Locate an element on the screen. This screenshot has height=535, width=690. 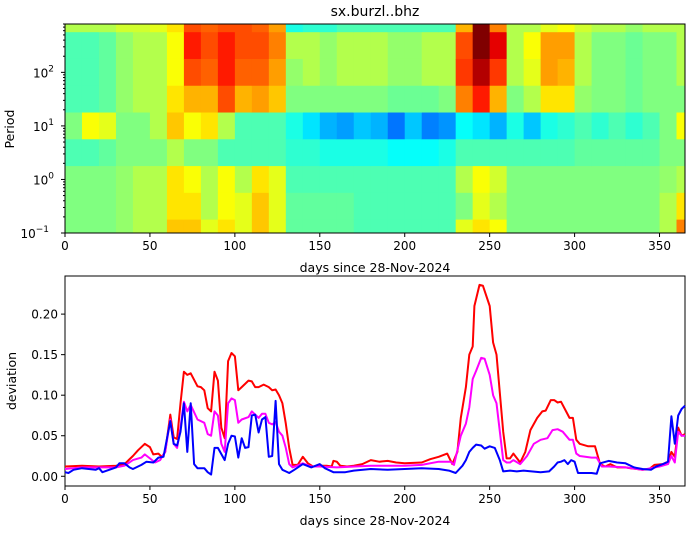
x-tick-label: 250 is located at coordinates (489, 246).